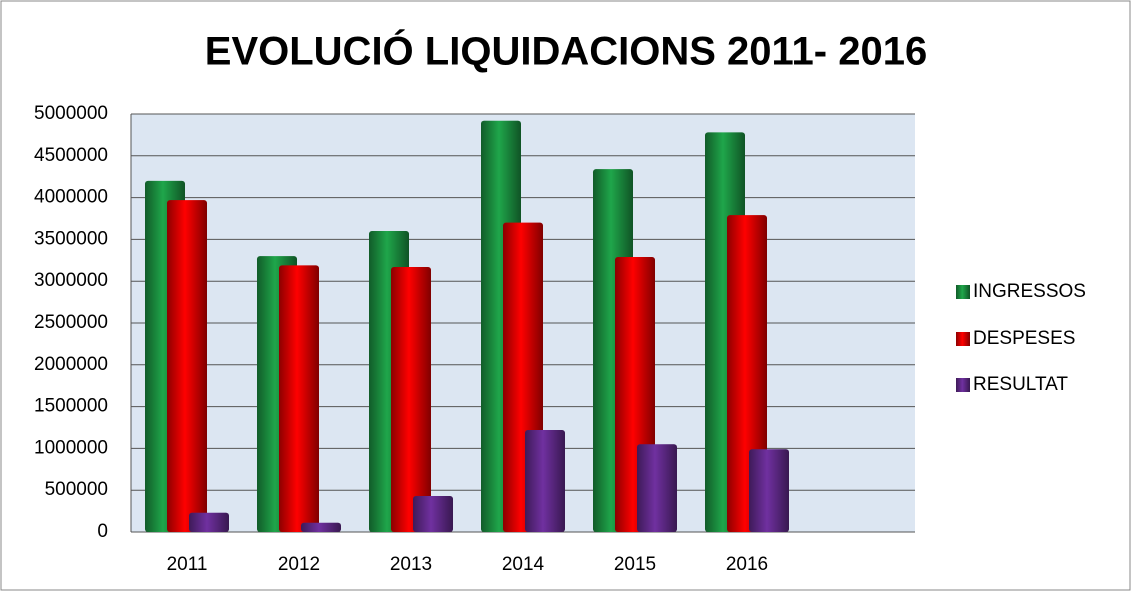 The height and width of the screenshot is (592, 1132). What do you see at coordinates (71, 322) in the screenshot?
I see `y-tick-label: 2500000` at bounding box center [71, 322].